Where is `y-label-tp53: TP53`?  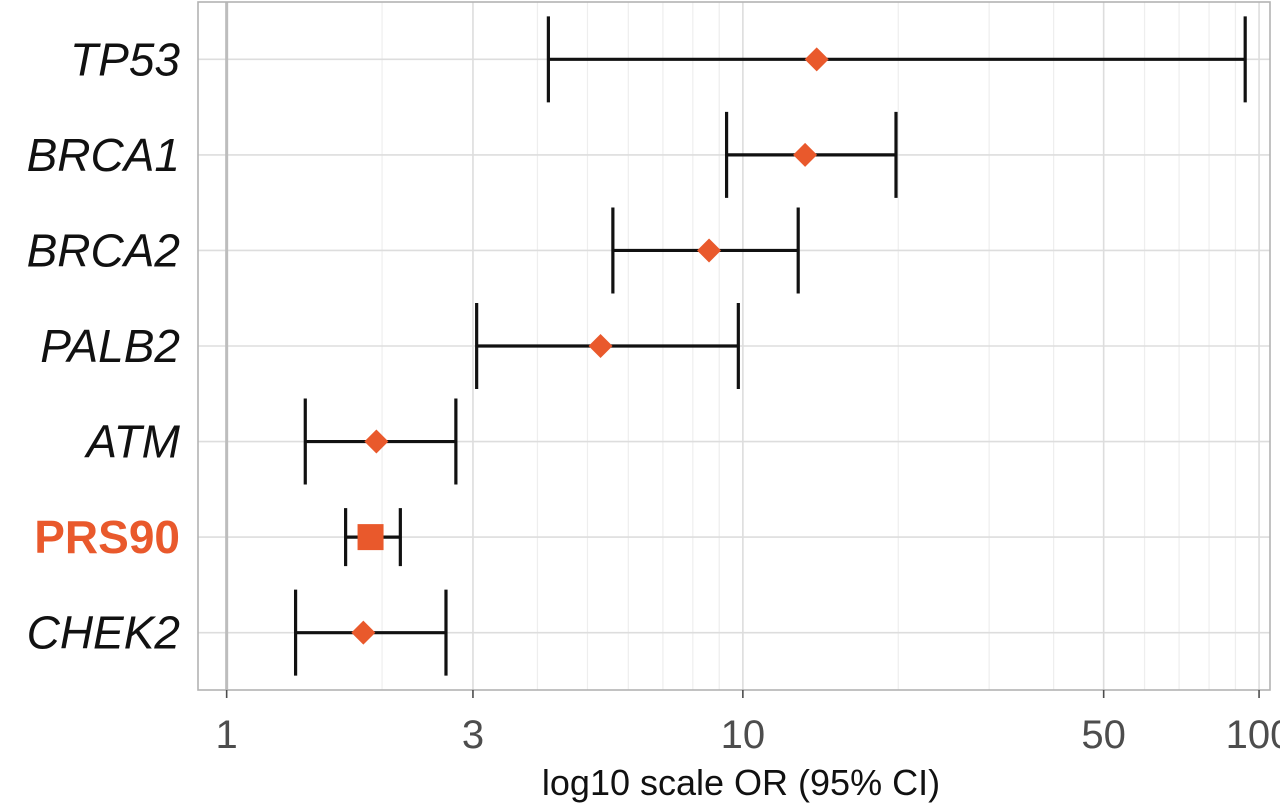
y-label-tp53: TP53 is located at coordinates (125, 59).